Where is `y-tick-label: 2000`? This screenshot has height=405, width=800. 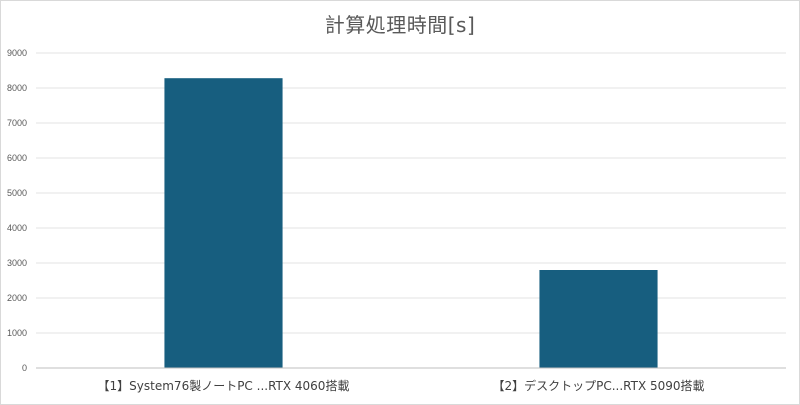 y-tick-label: 2000 is located at coordinates (17, 298).